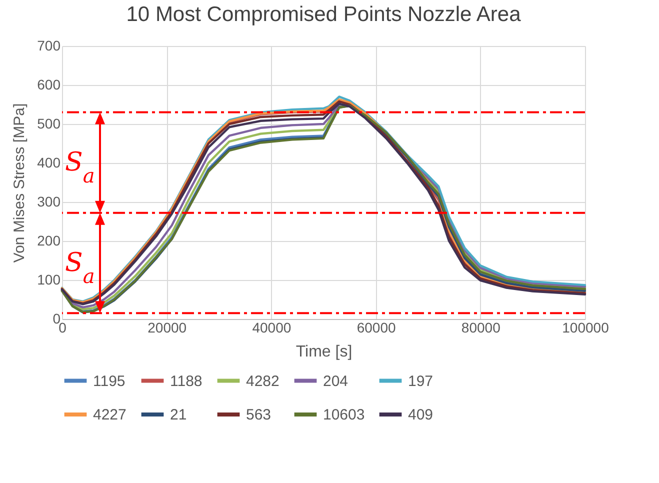  Describe the element at coordinates (49, 240) in the screenshot. I see `y-tick-label: 200` at that location.